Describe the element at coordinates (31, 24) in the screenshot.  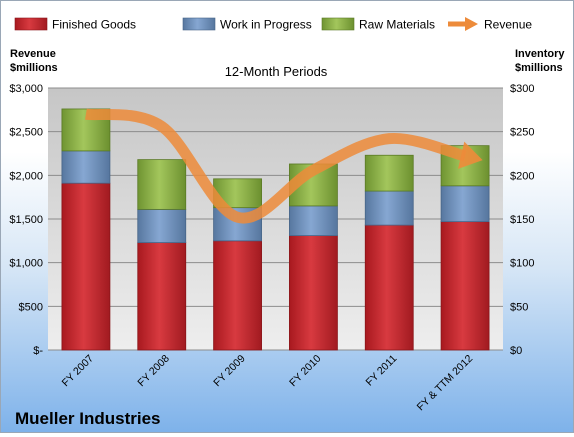
I see `legend-swatch-finished-goods` at that location.